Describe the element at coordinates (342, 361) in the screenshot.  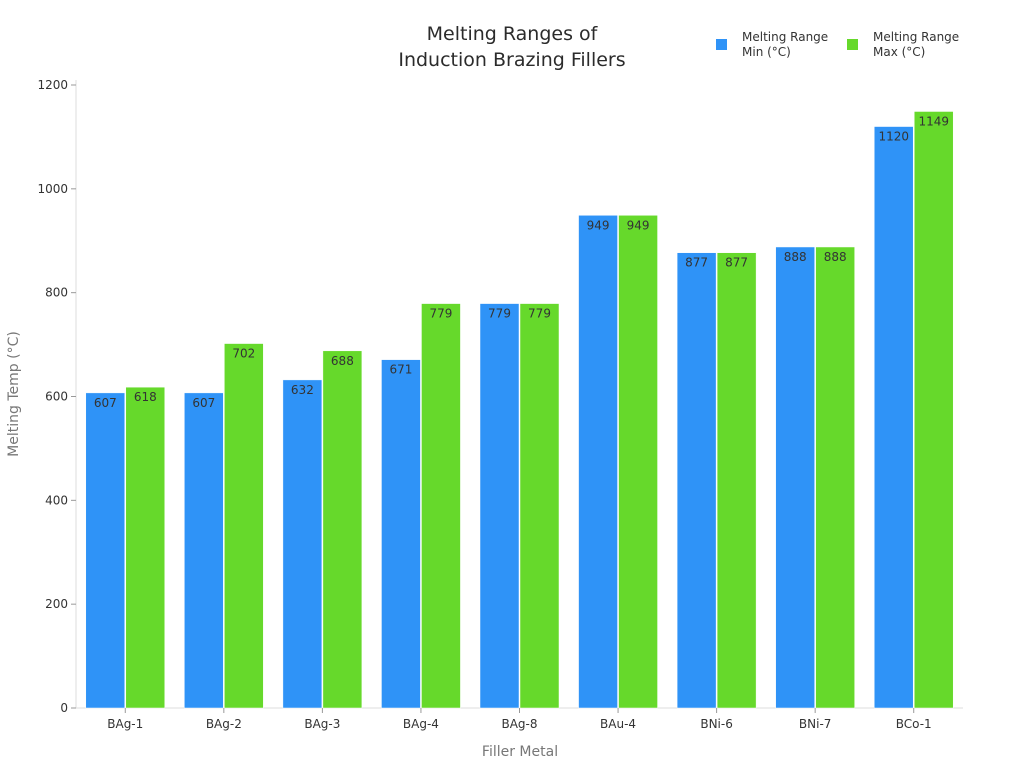
I see `bar-value-label: 688` at that location.